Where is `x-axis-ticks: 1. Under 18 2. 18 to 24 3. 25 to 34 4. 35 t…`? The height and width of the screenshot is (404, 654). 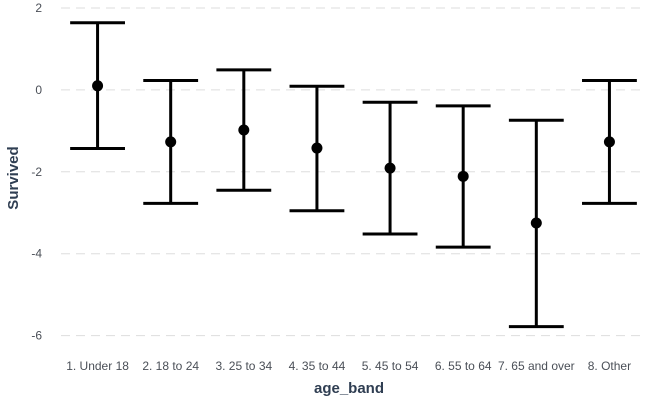 x-axis-ticks: 1. Under 18 2. 18 to 24 3. 25 to 34 4. 35 t… is located at coordinates (348, 366).